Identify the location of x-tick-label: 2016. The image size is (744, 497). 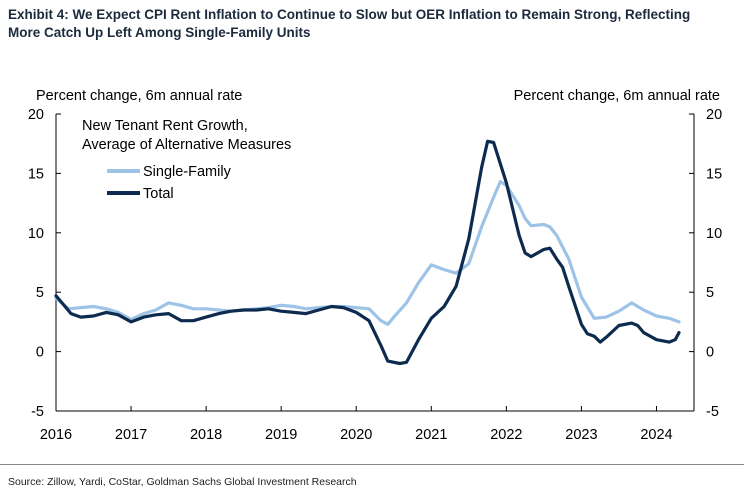
(56, 435).